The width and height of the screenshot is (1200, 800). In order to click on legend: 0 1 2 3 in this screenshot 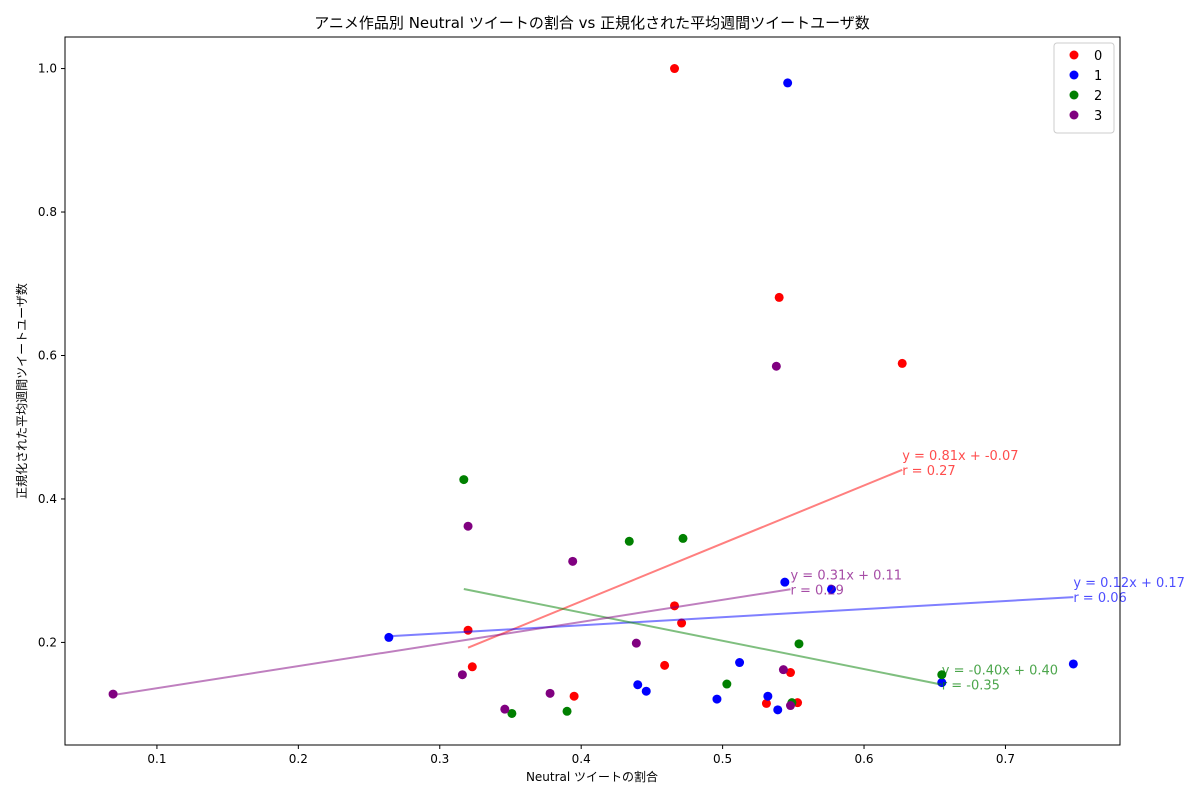, I will do `click(1084, 88)`.